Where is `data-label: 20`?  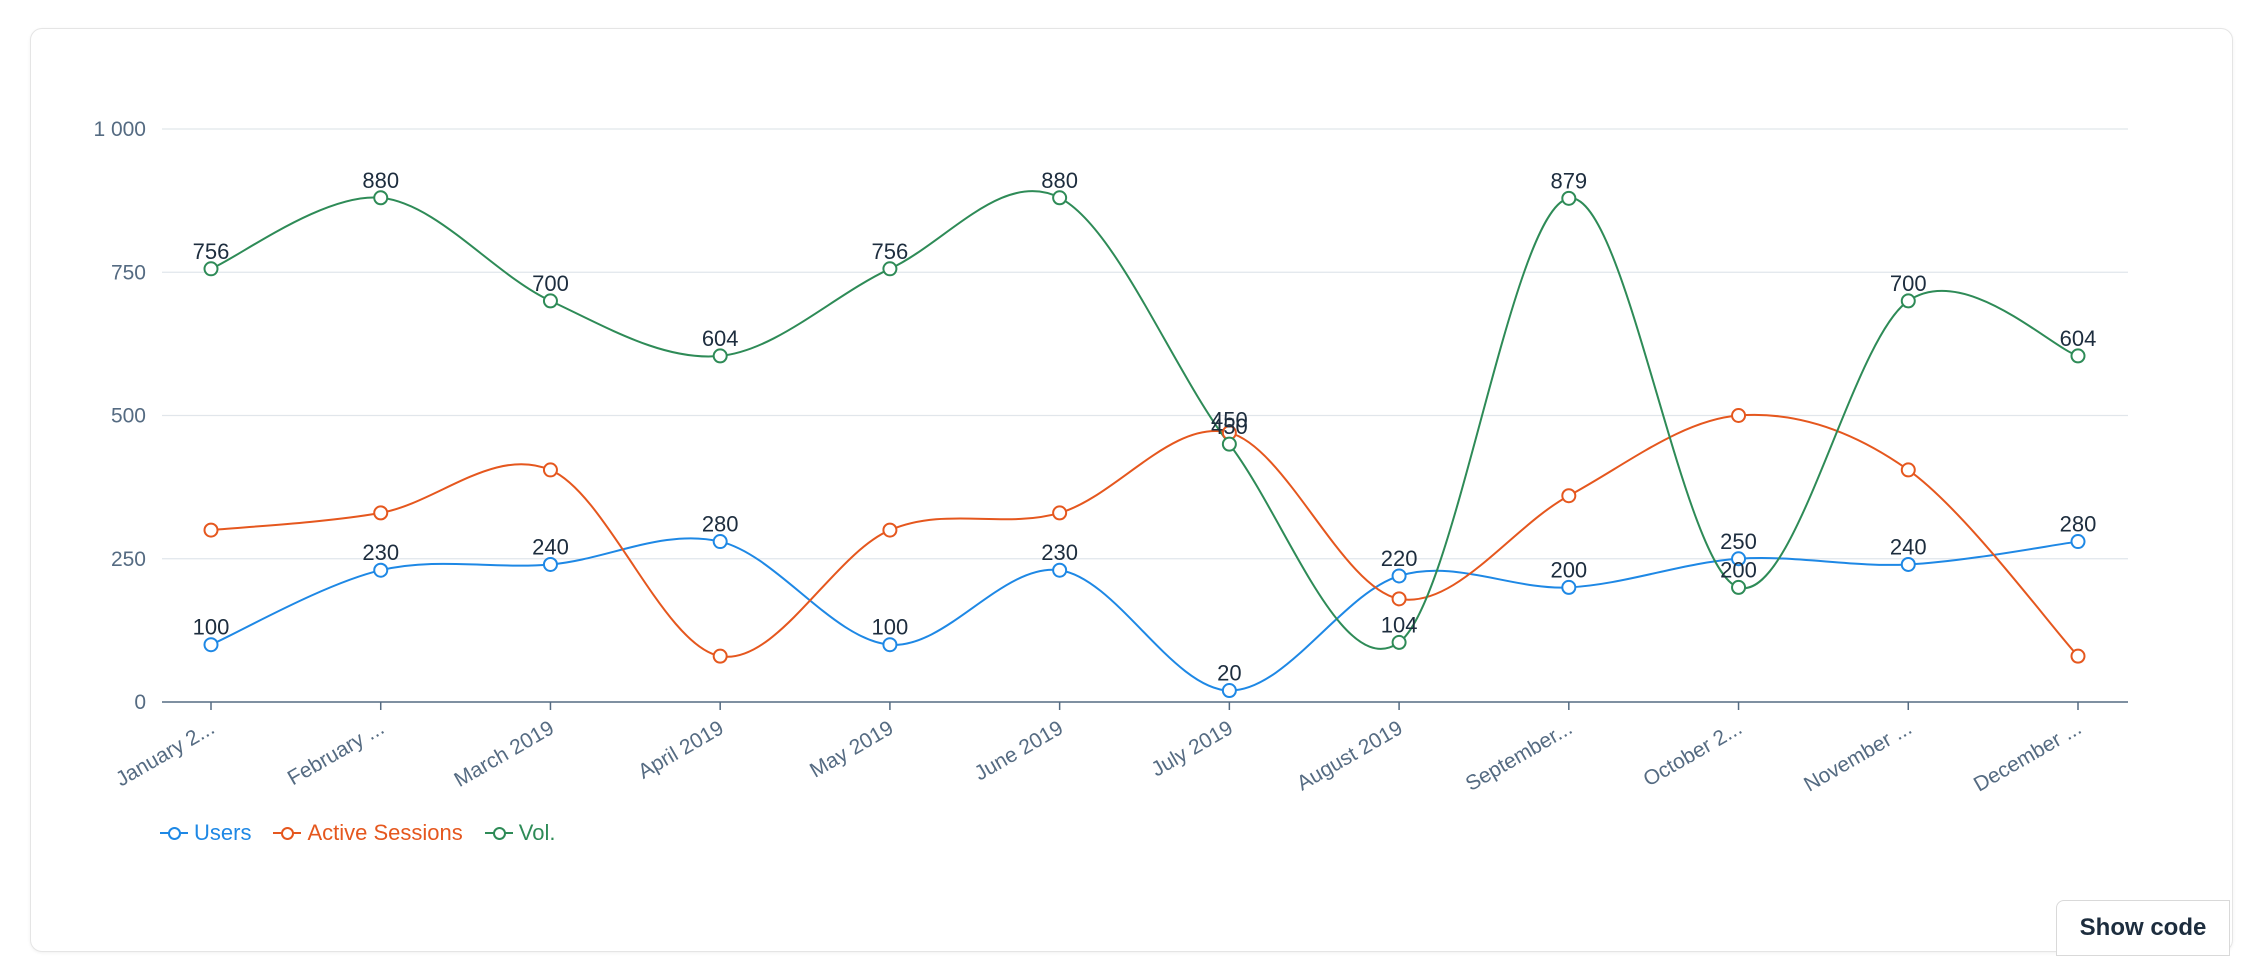 data-label: 20 is located at coordinates (1229, 673).